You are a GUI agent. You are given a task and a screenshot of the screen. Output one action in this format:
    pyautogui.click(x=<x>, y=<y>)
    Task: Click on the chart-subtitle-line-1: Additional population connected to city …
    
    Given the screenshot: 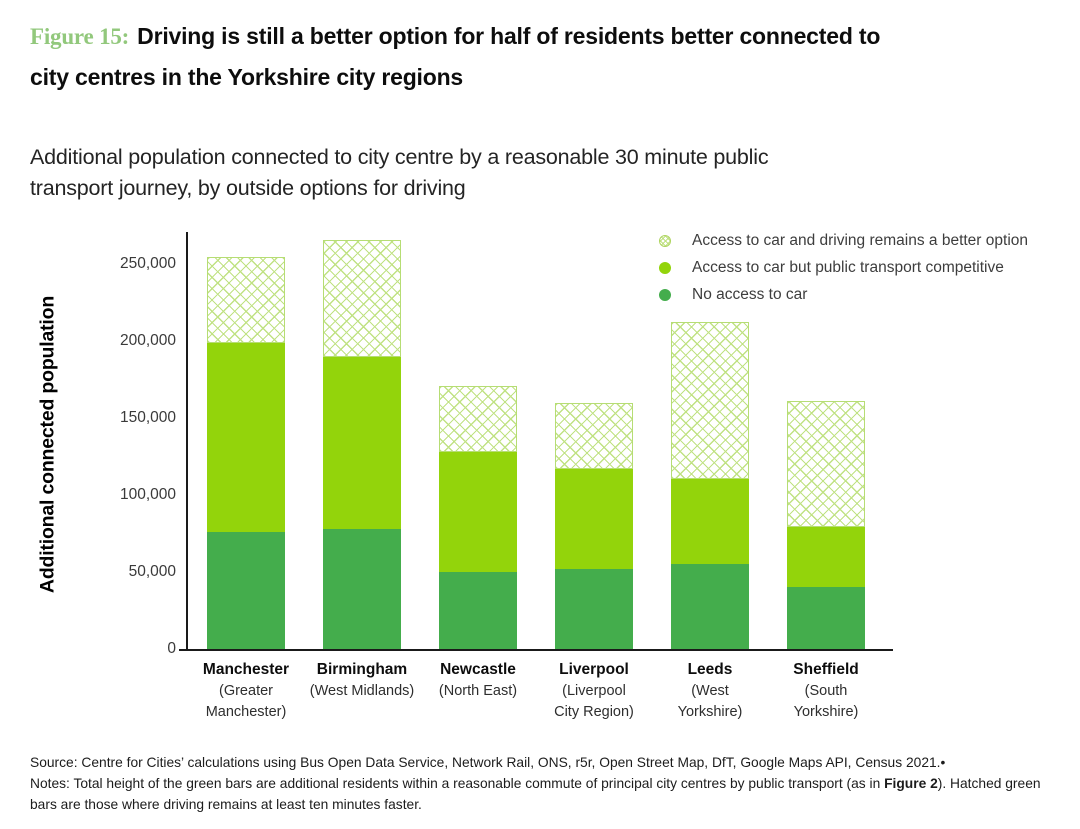 What is the action you would take?
    pyautogui.click(x=399, y=157)
    